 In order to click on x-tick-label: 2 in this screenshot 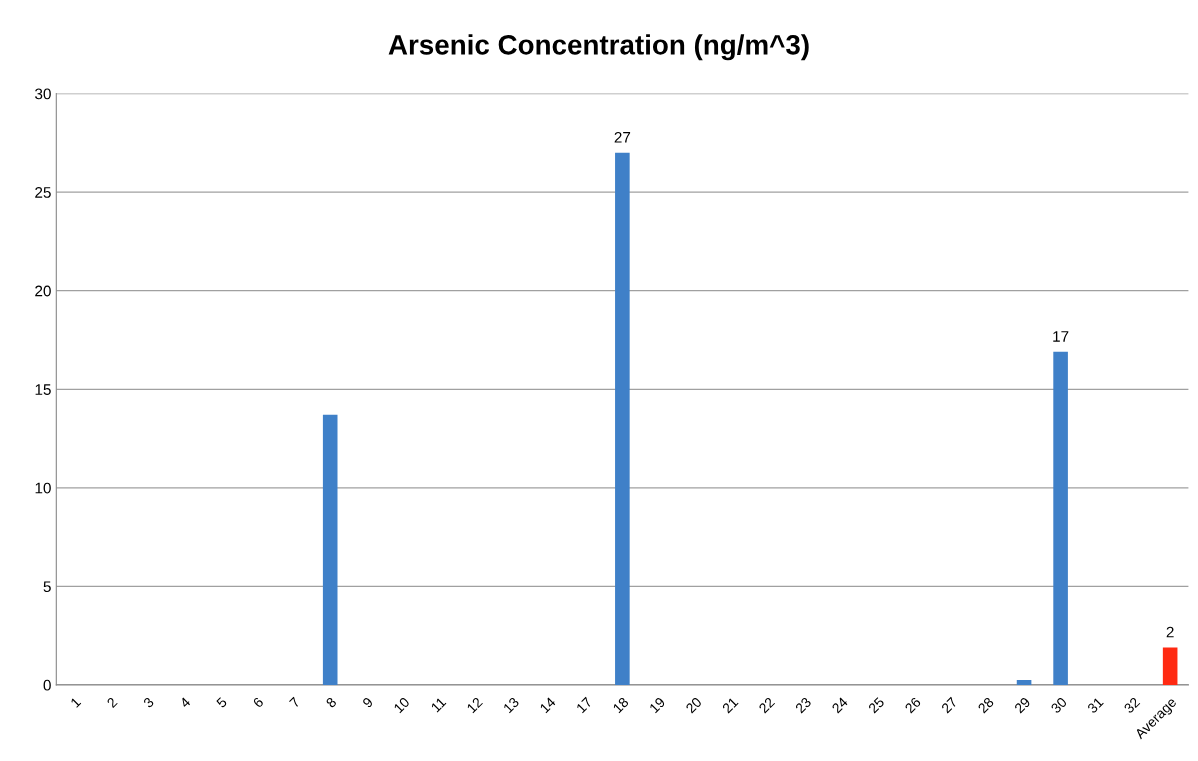, I will do `click(112, 702)`.